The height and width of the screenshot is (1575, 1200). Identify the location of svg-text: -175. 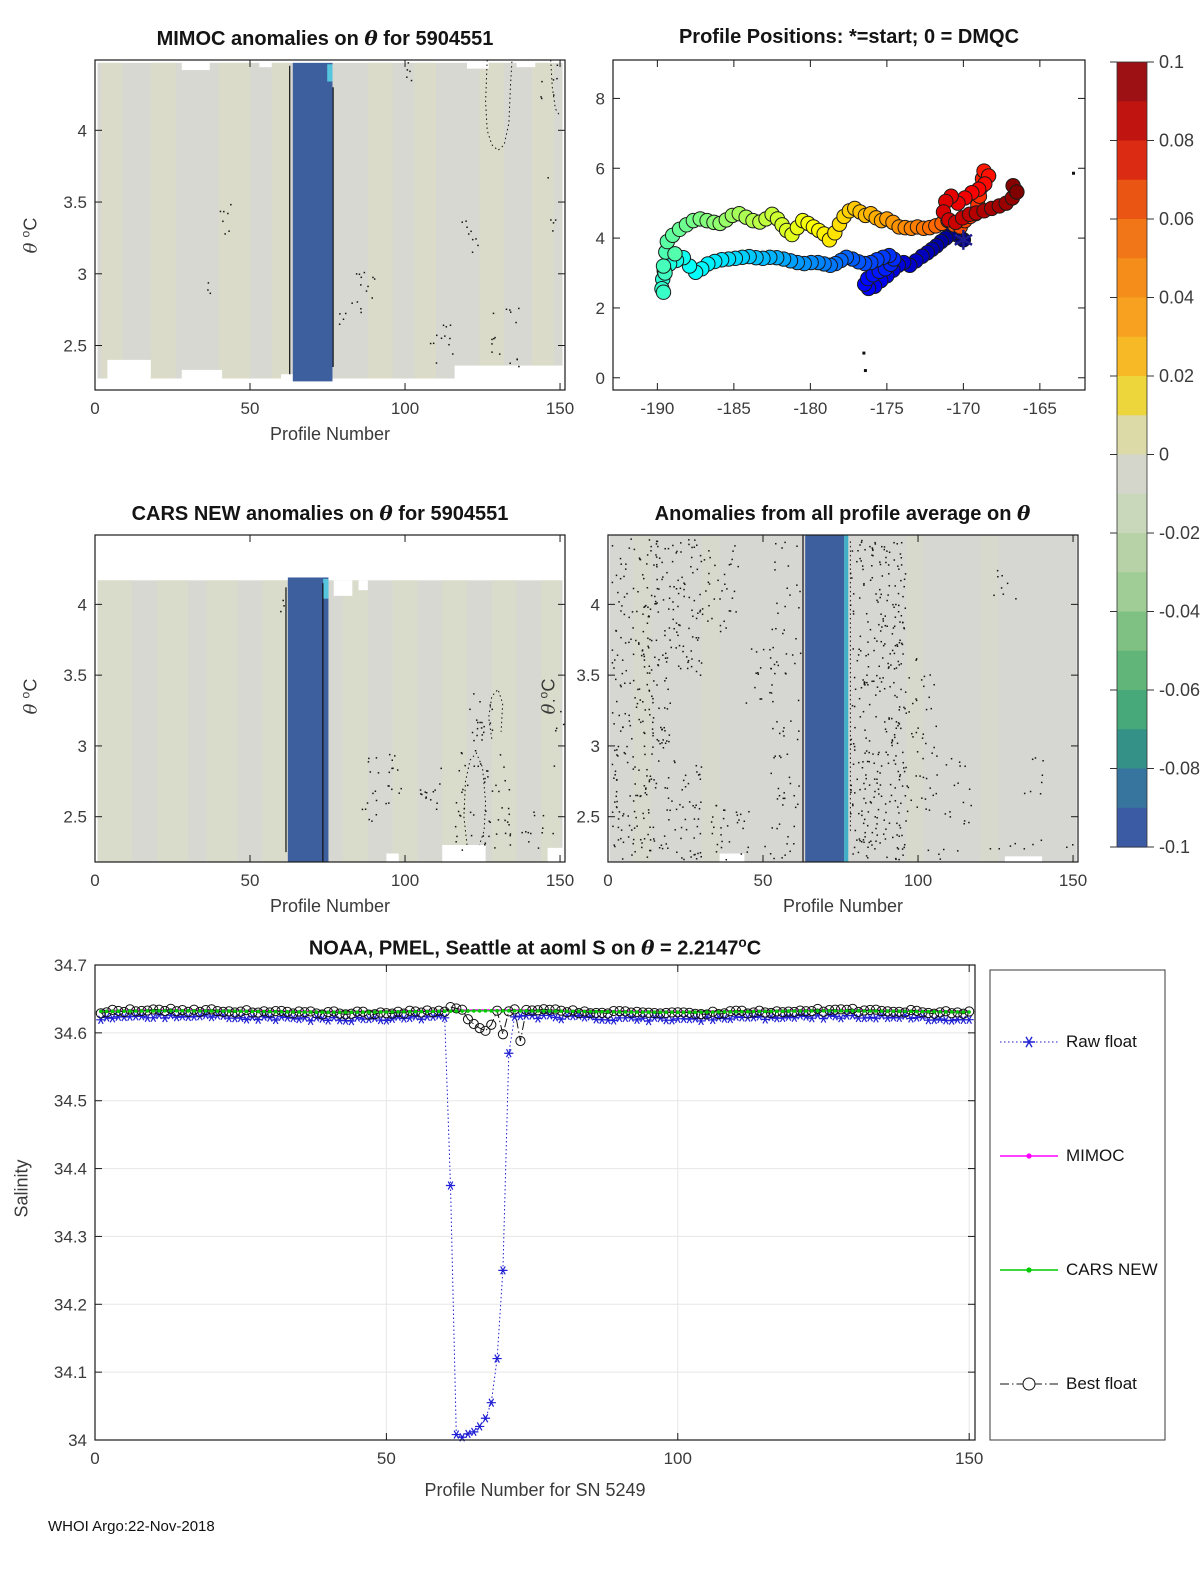
(887, 408).